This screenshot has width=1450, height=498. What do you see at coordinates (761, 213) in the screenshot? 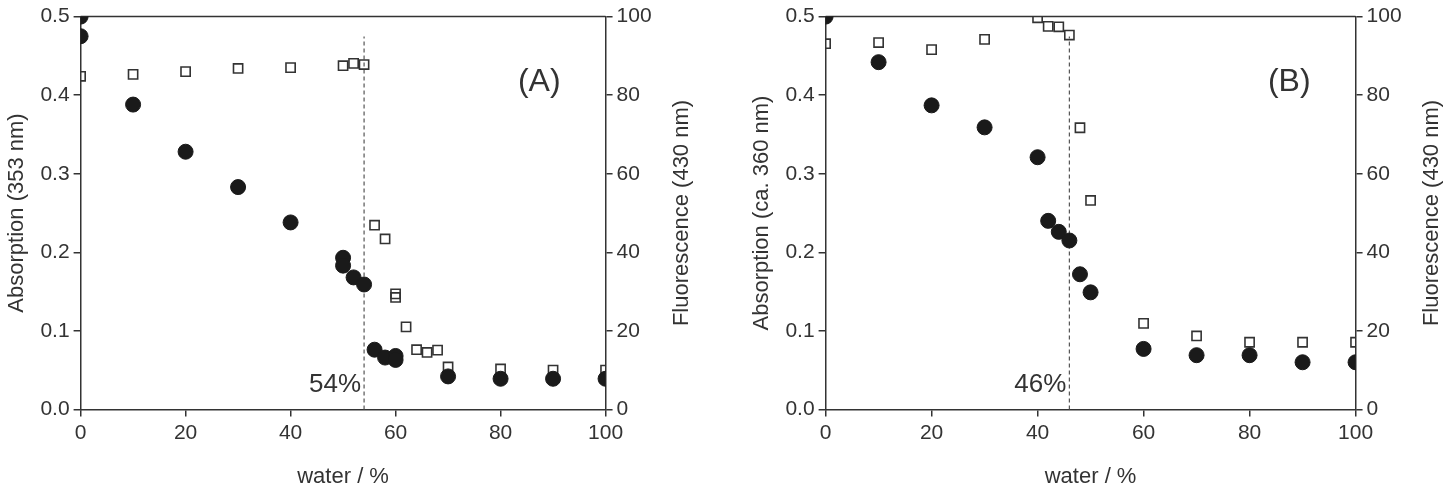
I see `y-axis-title: Absorption (ca. 360 nm)` at bounding box center [761, 213].